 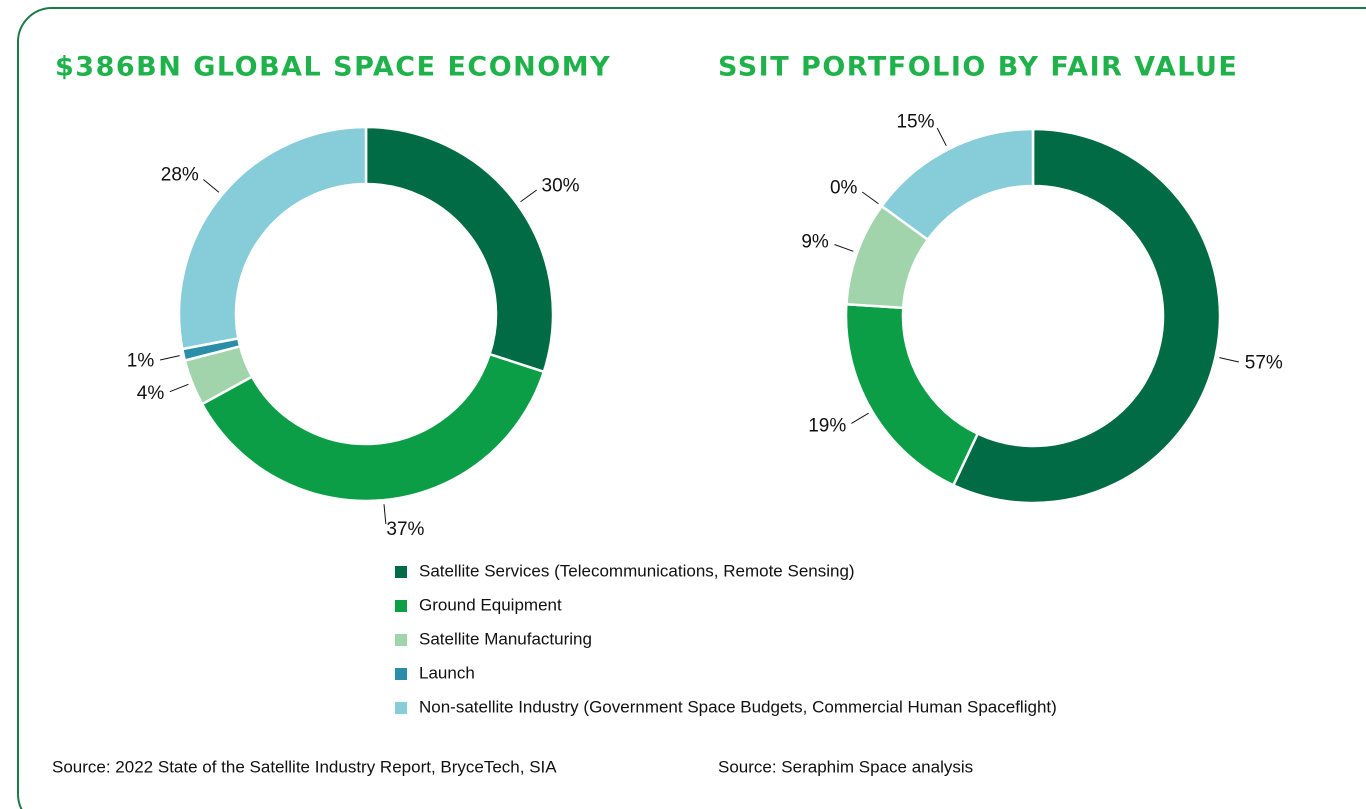 I want to click on source: Source: Seraphim Space analysis, so click(x=845, y=766).